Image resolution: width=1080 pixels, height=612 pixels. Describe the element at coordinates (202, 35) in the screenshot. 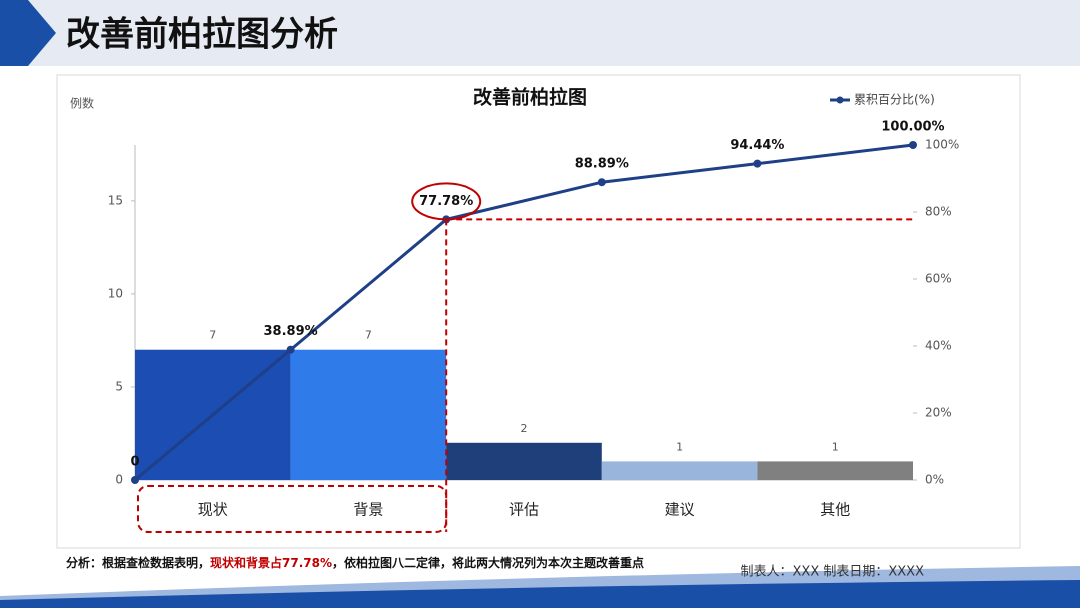

I see `header-title: 改善前柏拉图分析` at that location.